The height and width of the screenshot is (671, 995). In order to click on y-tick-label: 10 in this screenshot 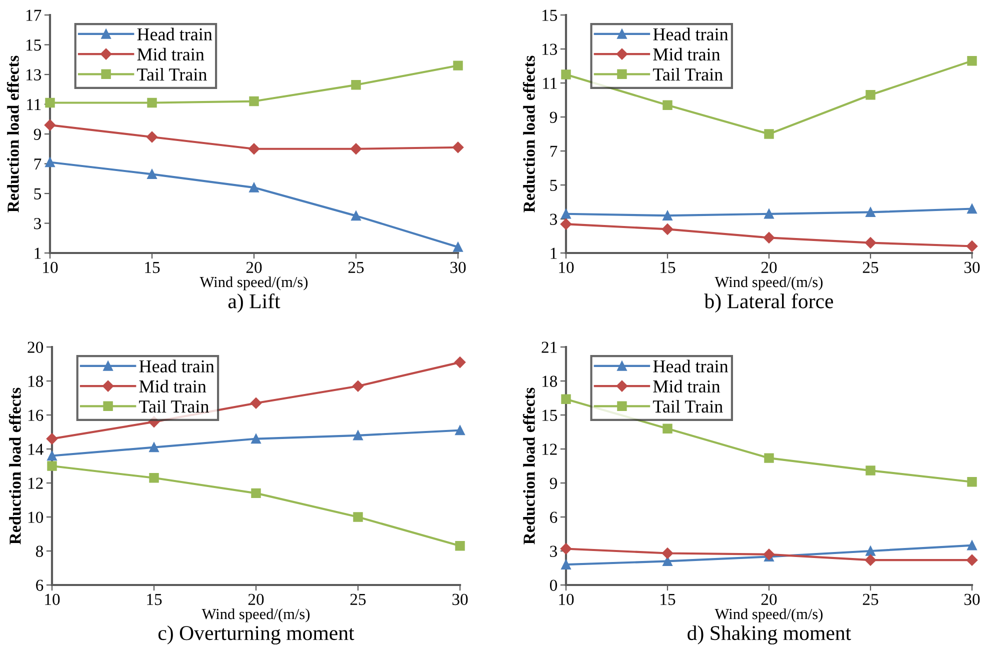, I will do `click(36, 517)`.